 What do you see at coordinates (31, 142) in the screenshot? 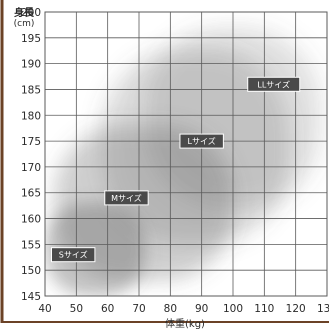
I see `y-tick-175: 175` at bounding box center [31, 142].